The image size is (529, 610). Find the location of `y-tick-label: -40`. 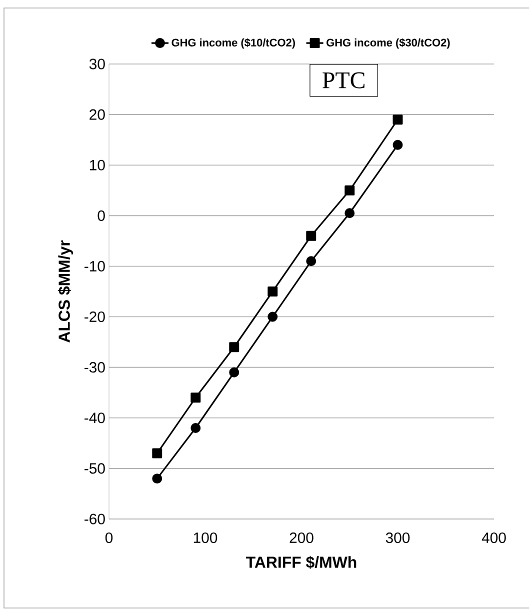

y-tick-label: -40 is located at coordinates (94, 418).